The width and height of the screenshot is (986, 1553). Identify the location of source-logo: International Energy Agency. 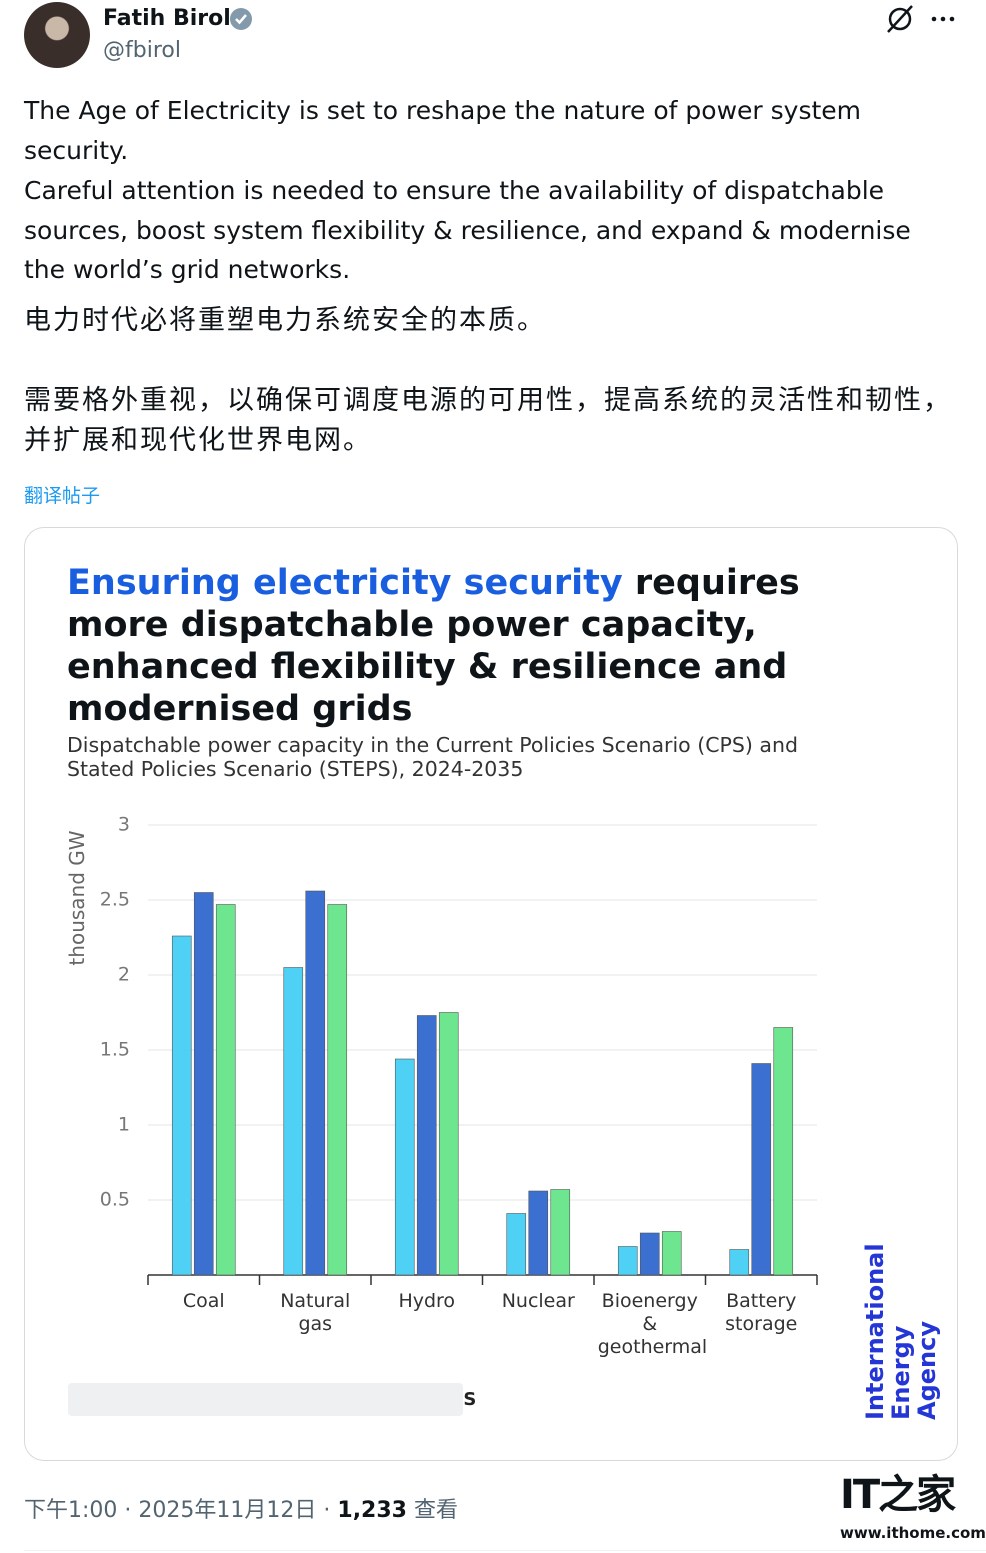
(901, 1331).